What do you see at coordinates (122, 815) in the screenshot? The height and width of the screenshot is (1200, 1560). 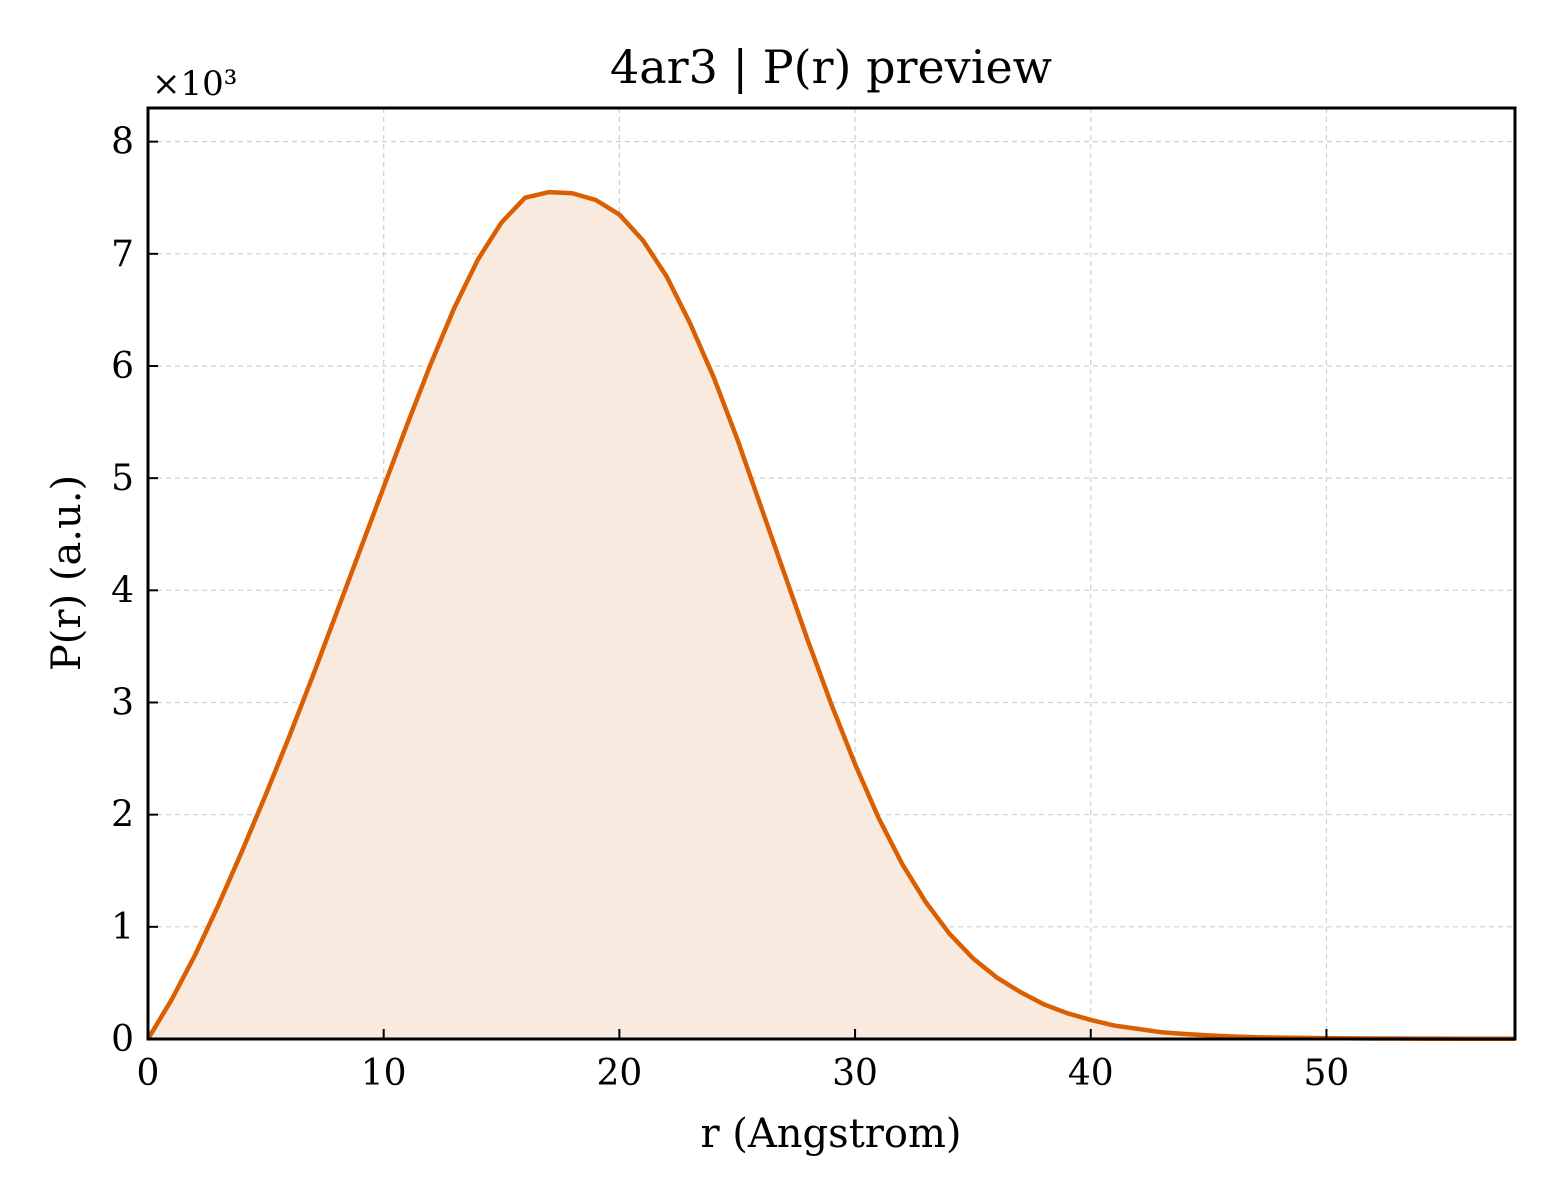 I see `y-tick-label: 2` at bounding box center [122, 815].